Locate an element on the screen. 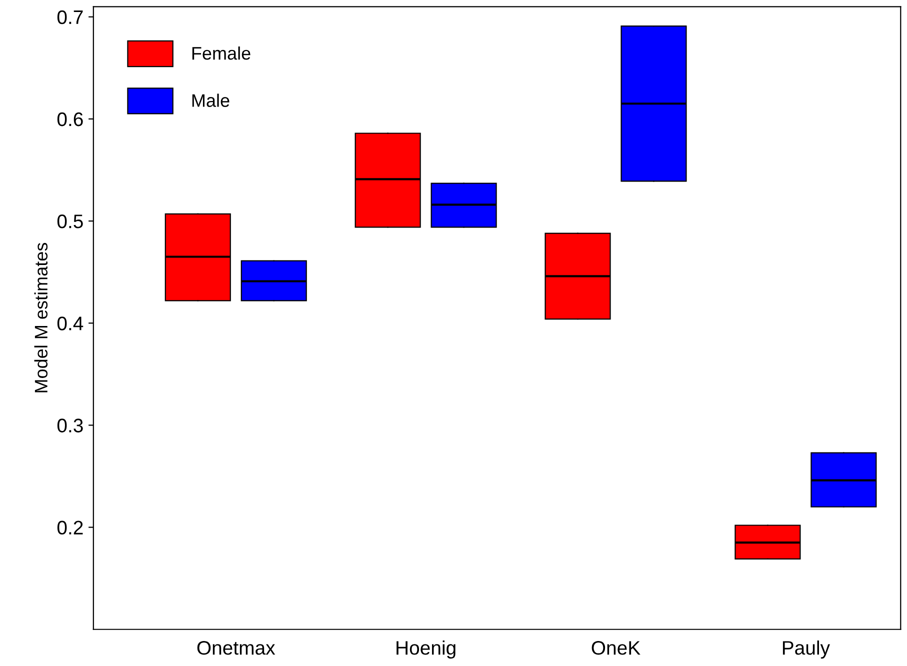 Image resolution: width=907 pixels, height=666 pixels. legend-label: Male is located at coordinates (211, 100).